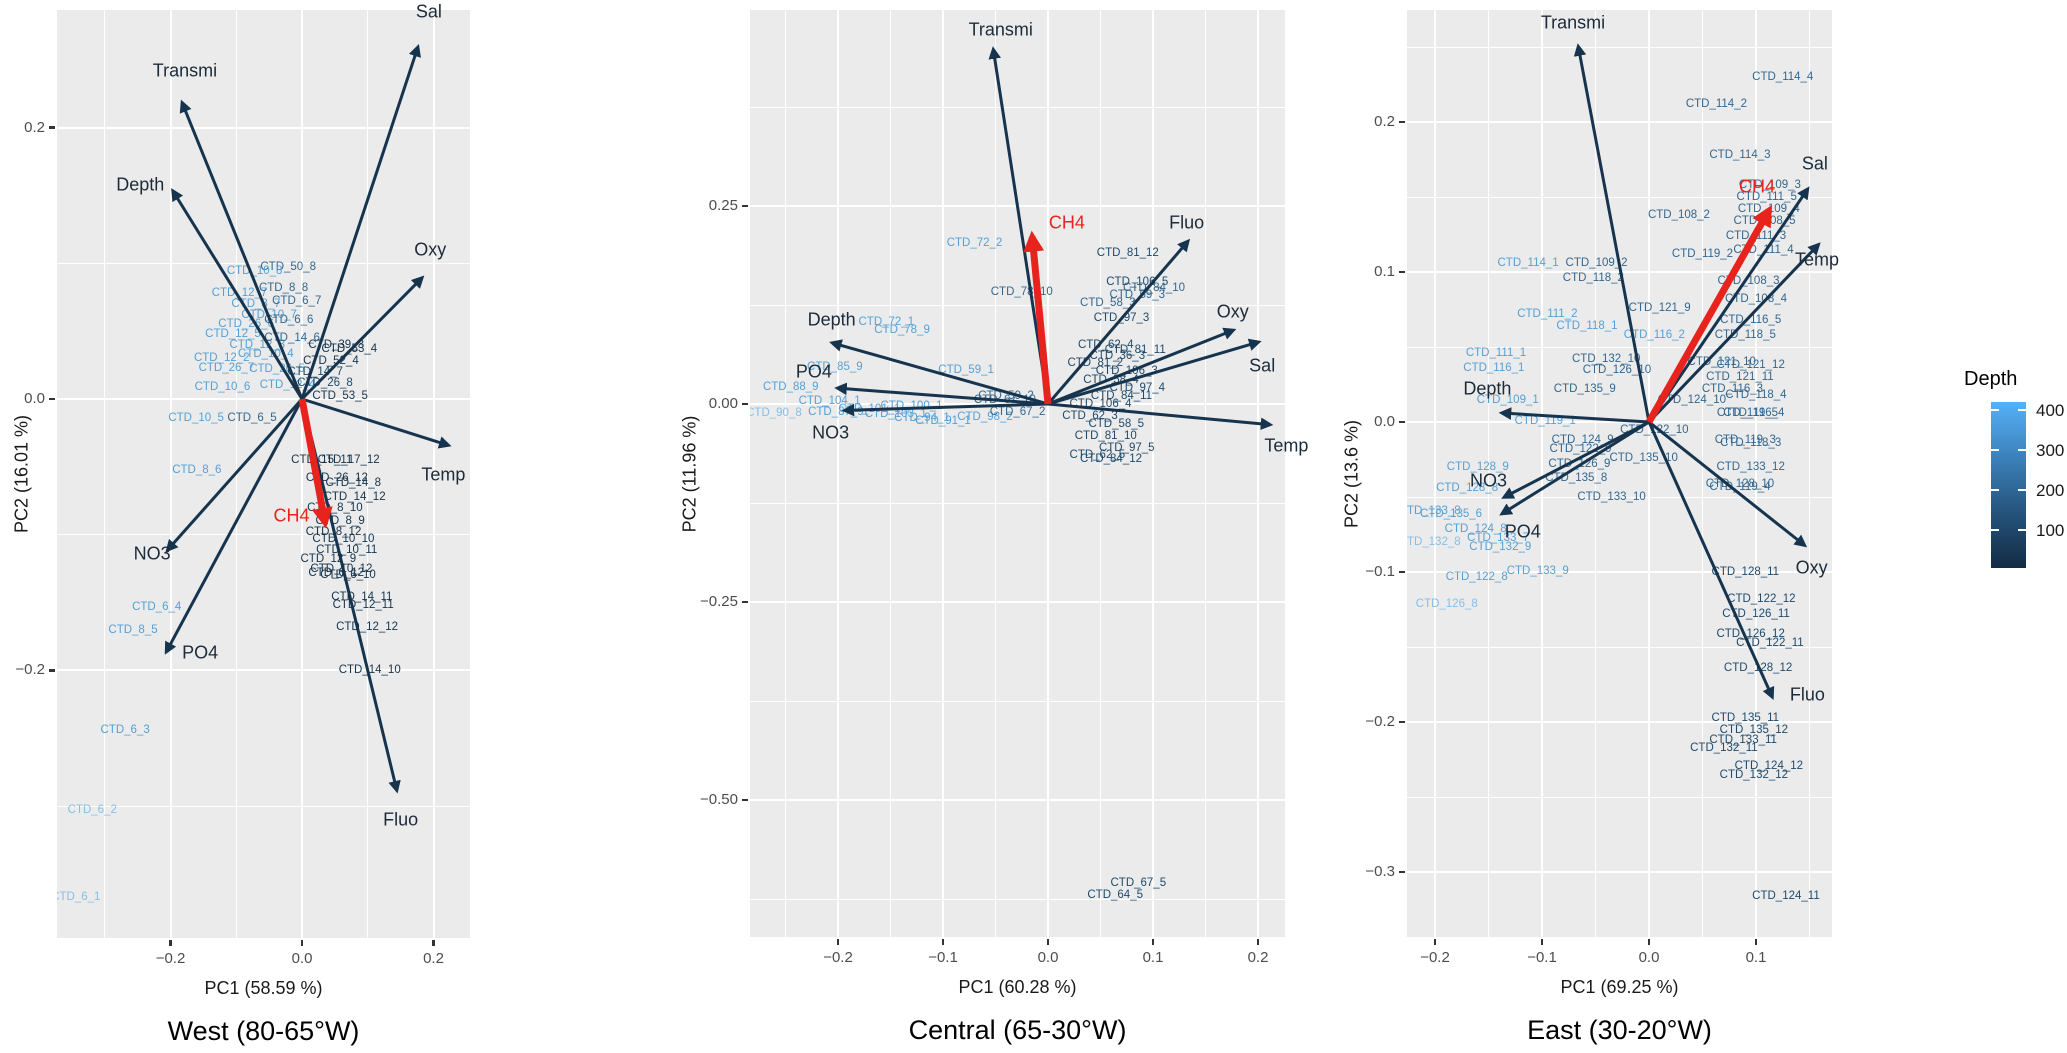 The width and height of the screenshot is (2067, 1053). I want to click on sample-label: CTD_6_10, so click(348, 575).